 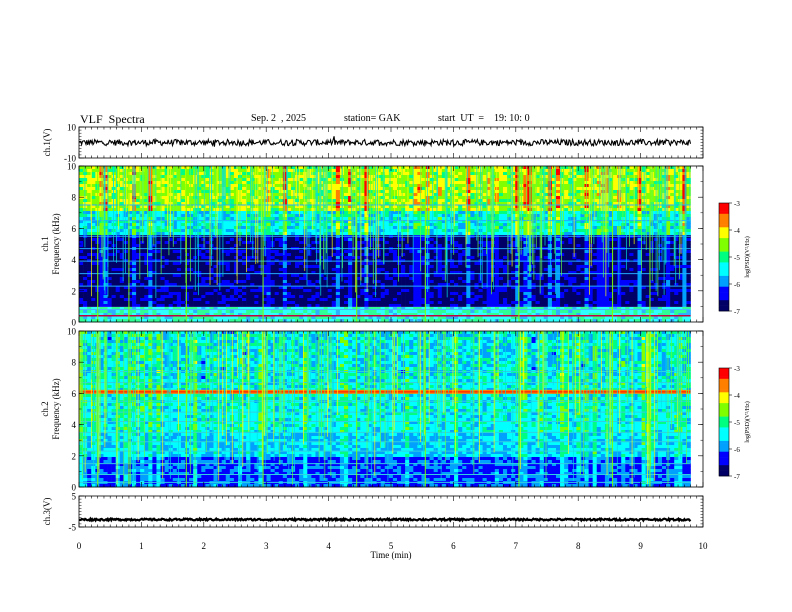 What do you see at coordinates (278, 118) in the screenshot?
I see `date-label: Sep. 2 , 2025` at bounding box center [278, 118].